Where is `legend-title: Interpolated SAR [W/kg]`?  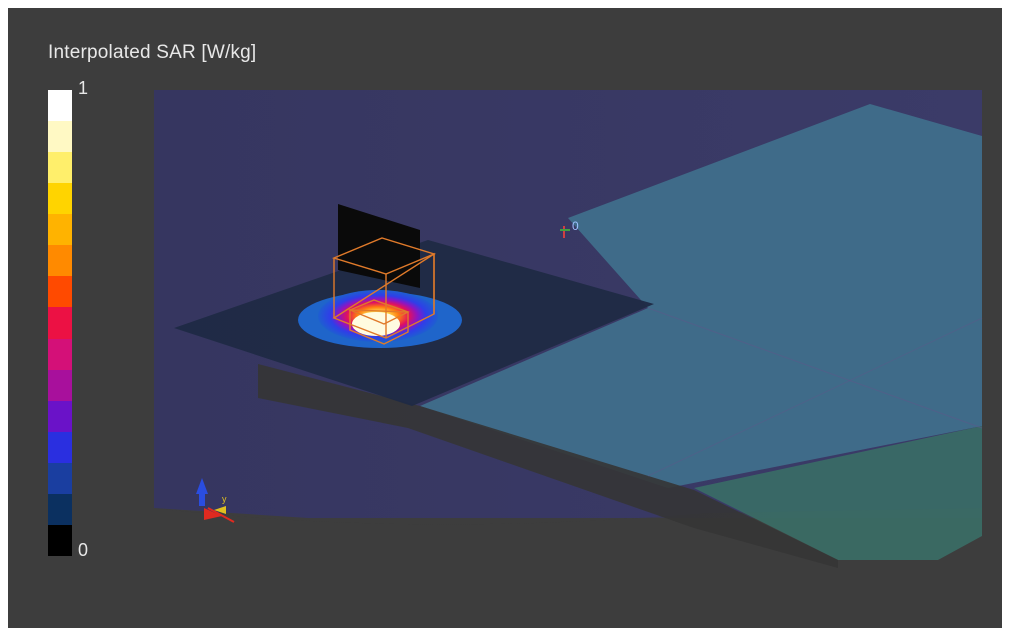
legend-title: Interpolated SAR [W/kg] is located at coordinates (152, 52).